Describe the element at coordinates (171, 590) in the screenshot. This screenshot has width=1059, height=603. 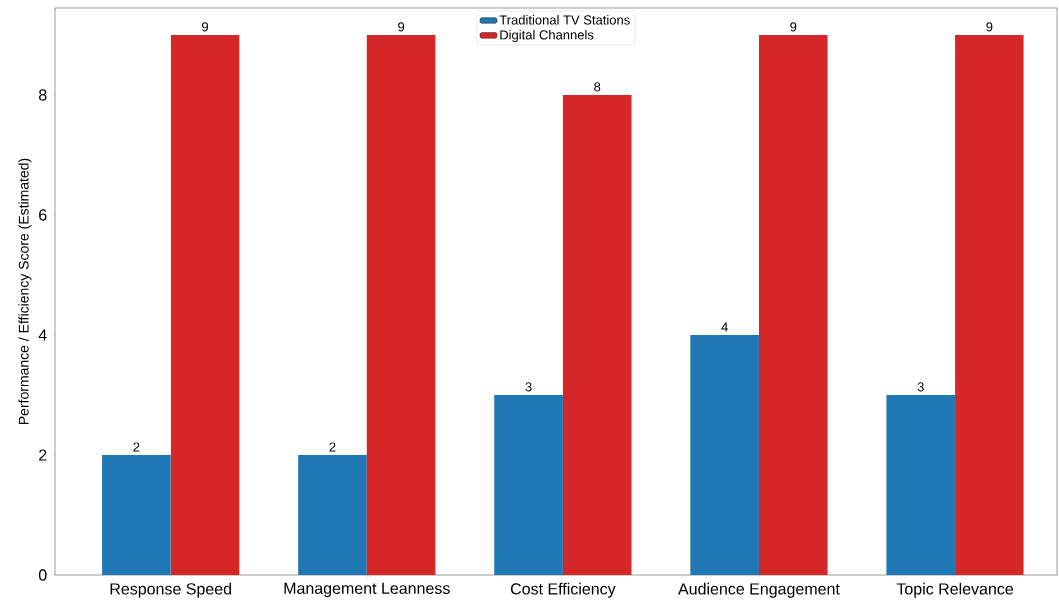
I see `x-tick-label: Response Speed` at that location.